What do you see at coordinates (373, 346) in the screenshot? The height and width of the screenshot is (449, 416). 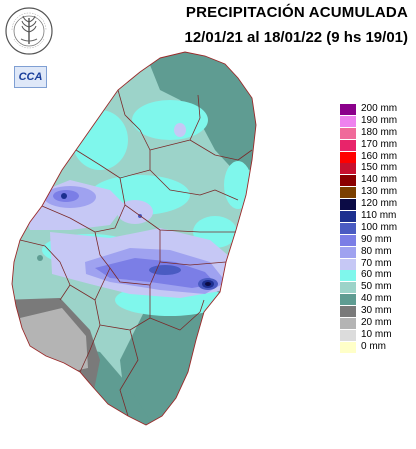 I see `legend-label: 0 mm` at bounding box center [373, 346].